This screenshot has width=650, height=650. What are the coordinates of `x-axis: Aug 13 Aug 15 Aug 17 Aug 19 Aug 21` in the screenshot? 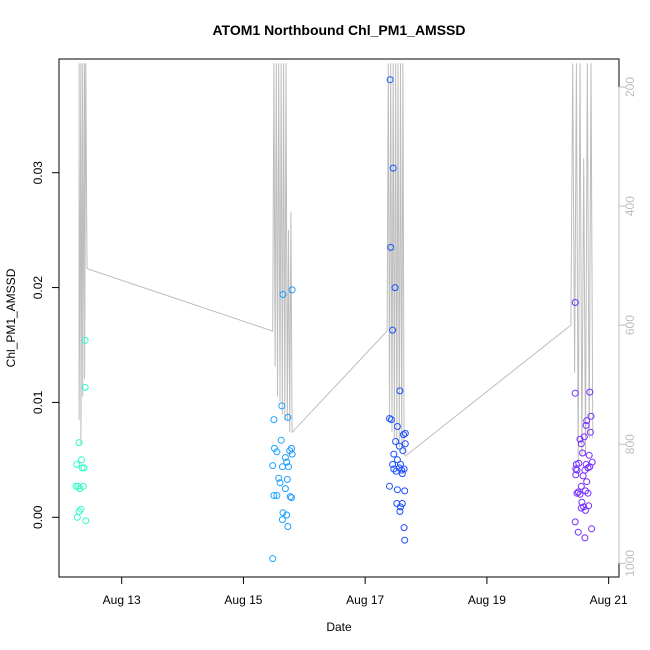 It's located at (365, 592).